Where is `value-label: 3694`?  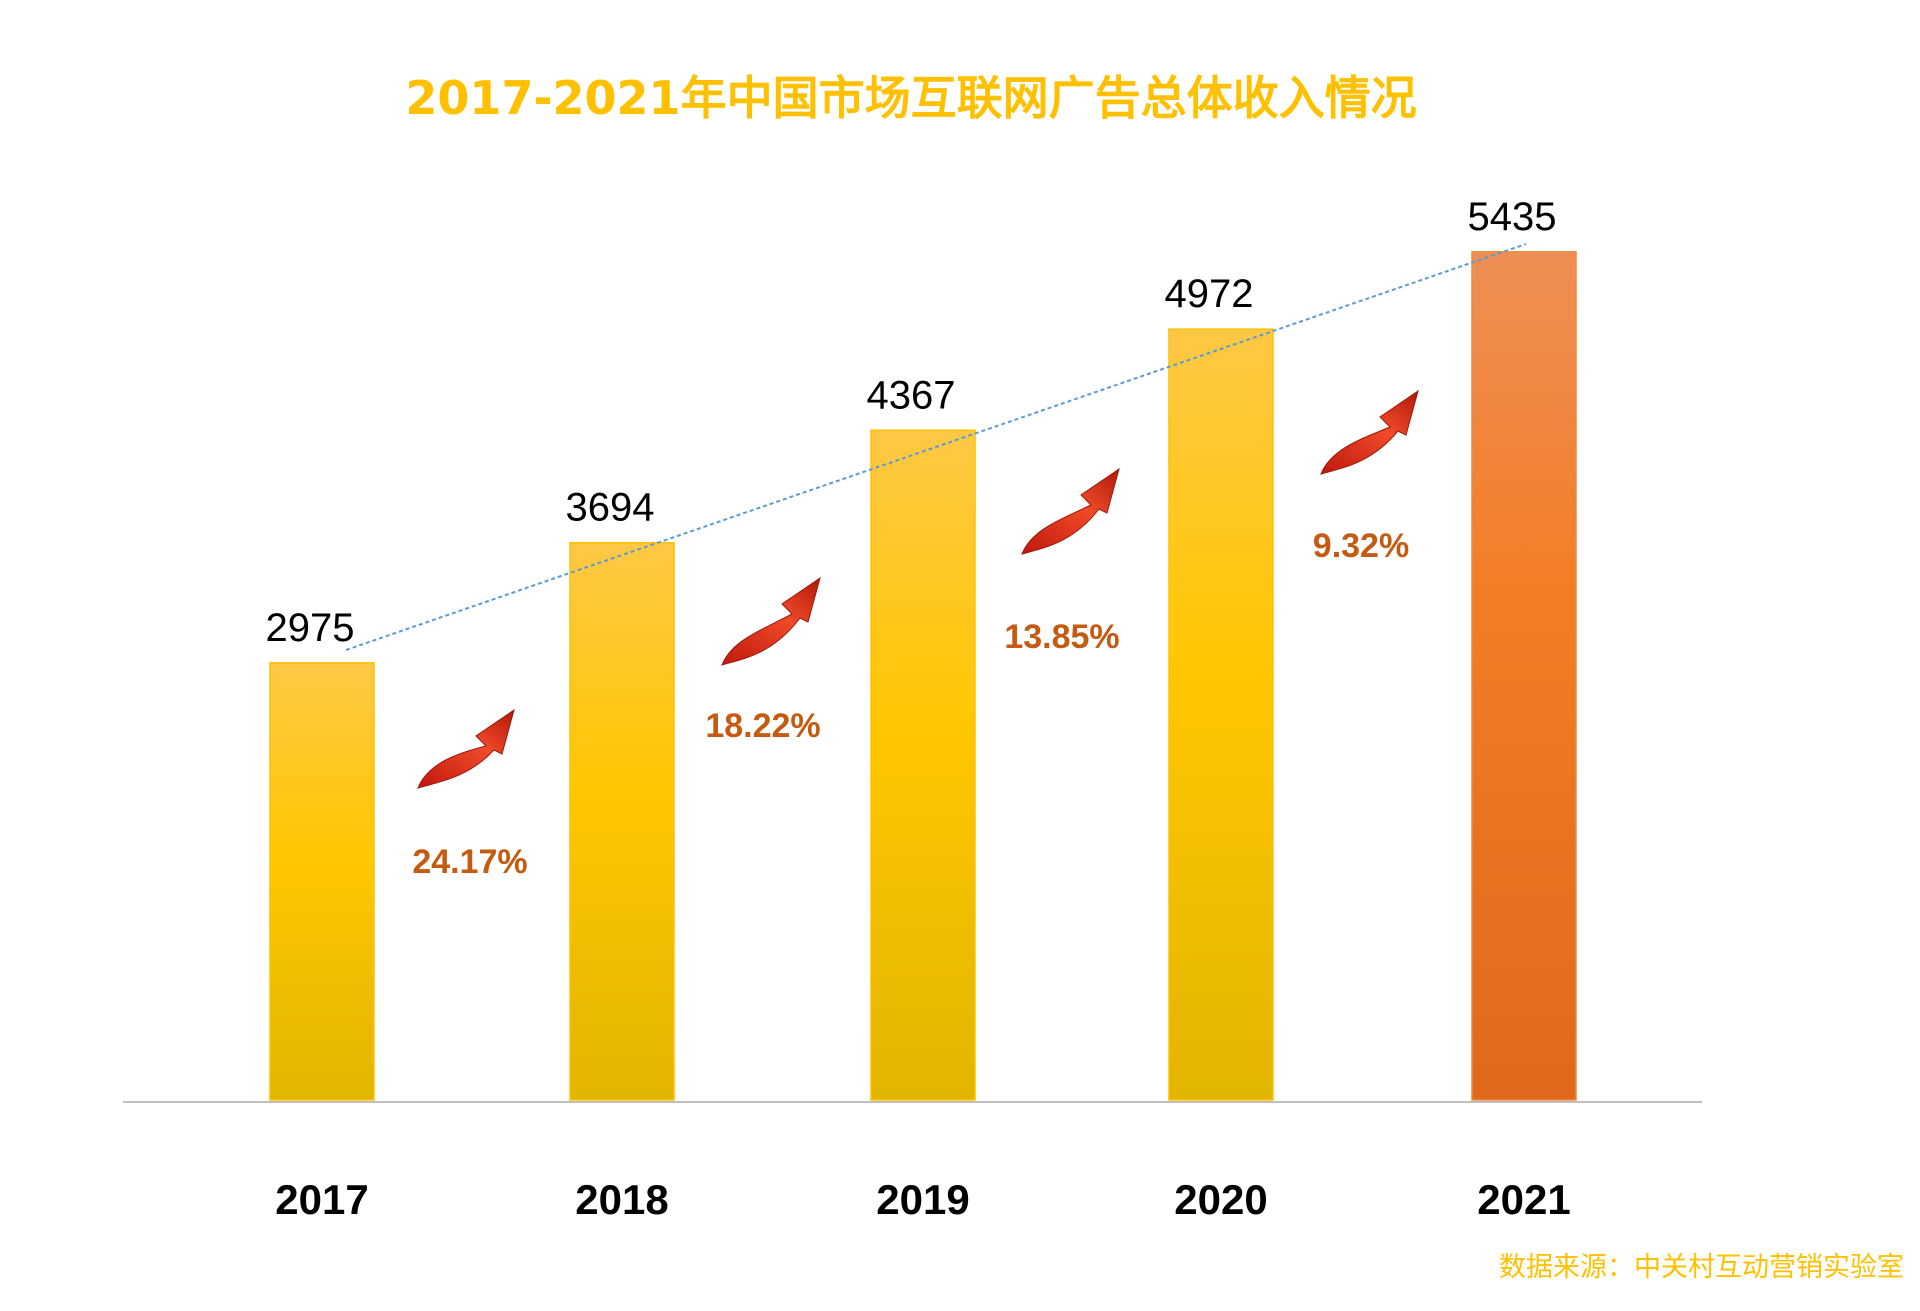 value-label: 3694 is located at coordinates (610, 508).